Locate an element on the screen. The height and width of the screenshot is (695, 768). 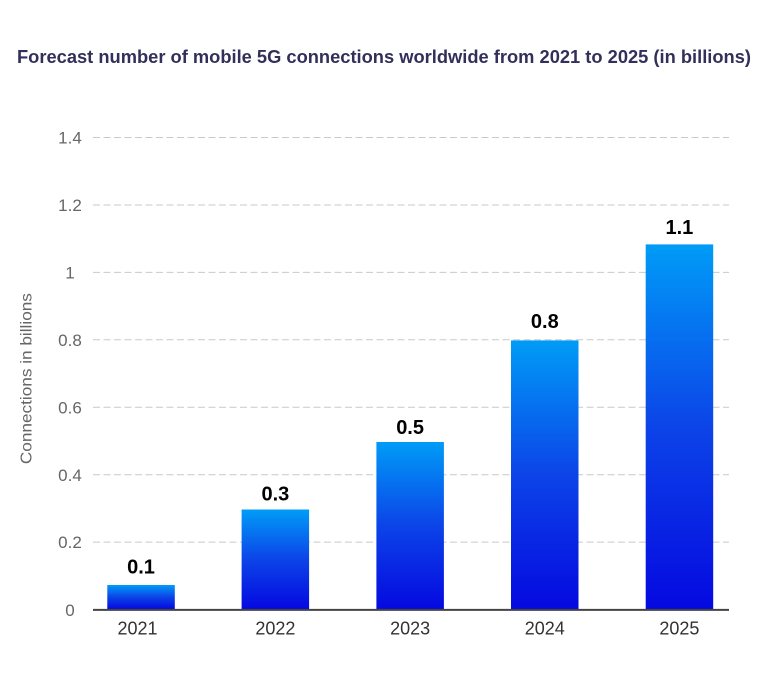
svg-text: 2021 is located at coordinates (137, 629).